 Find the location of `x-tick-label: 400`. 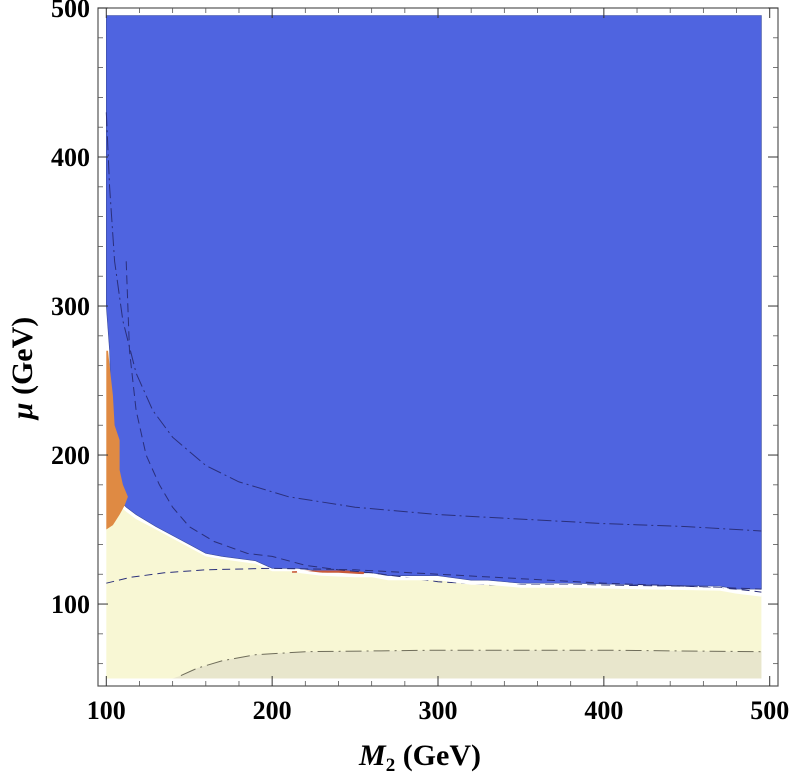

x-tick-label: 400 is located at coordinates (603, 710).